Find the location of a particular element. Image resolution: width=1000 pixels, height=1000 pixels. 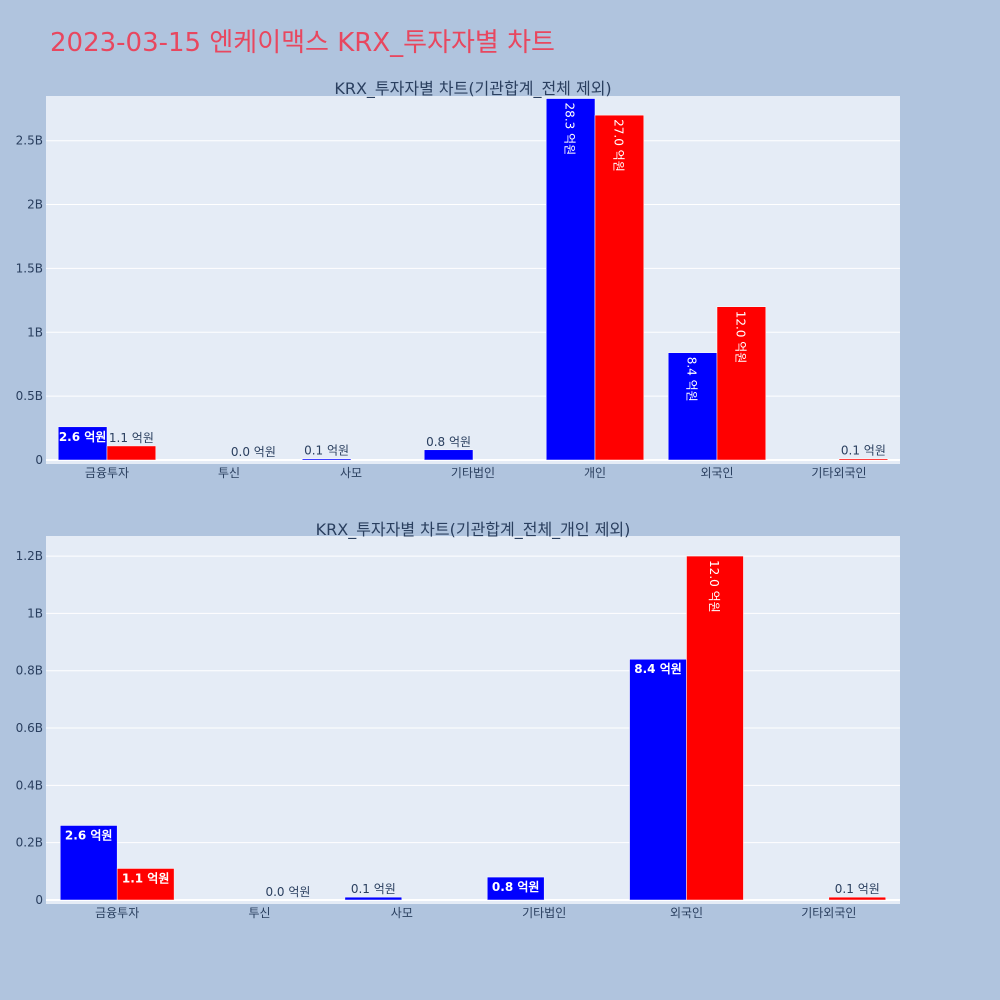

chart-subtitle: KRX_투자자별 차트(기관합계_전체_개인 제외) is located at coordinates (473, 530).